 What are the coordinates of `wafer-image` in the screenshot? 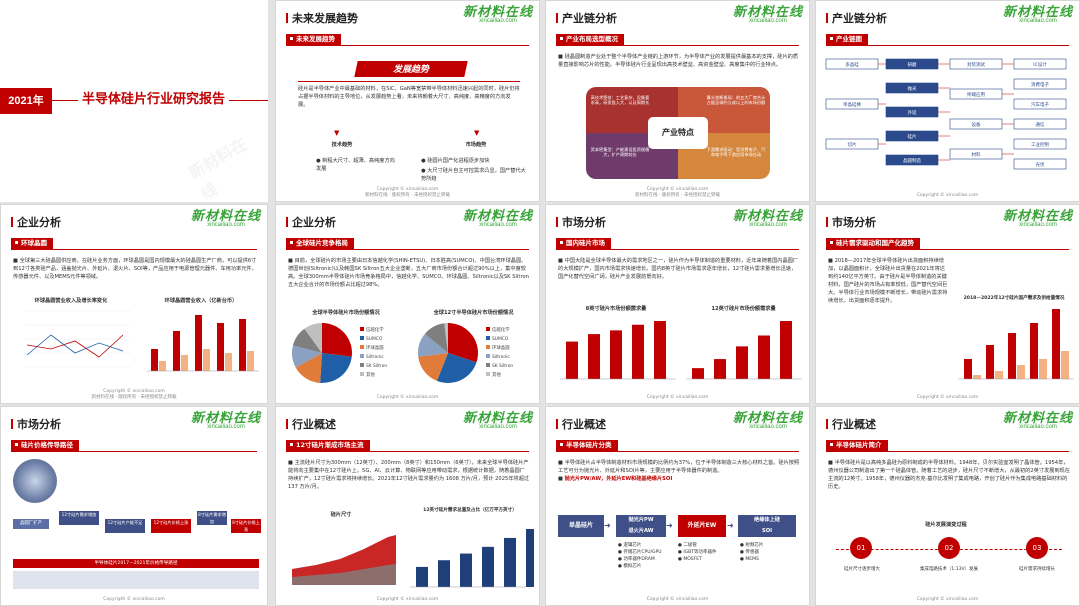 It's located at (35, 481).